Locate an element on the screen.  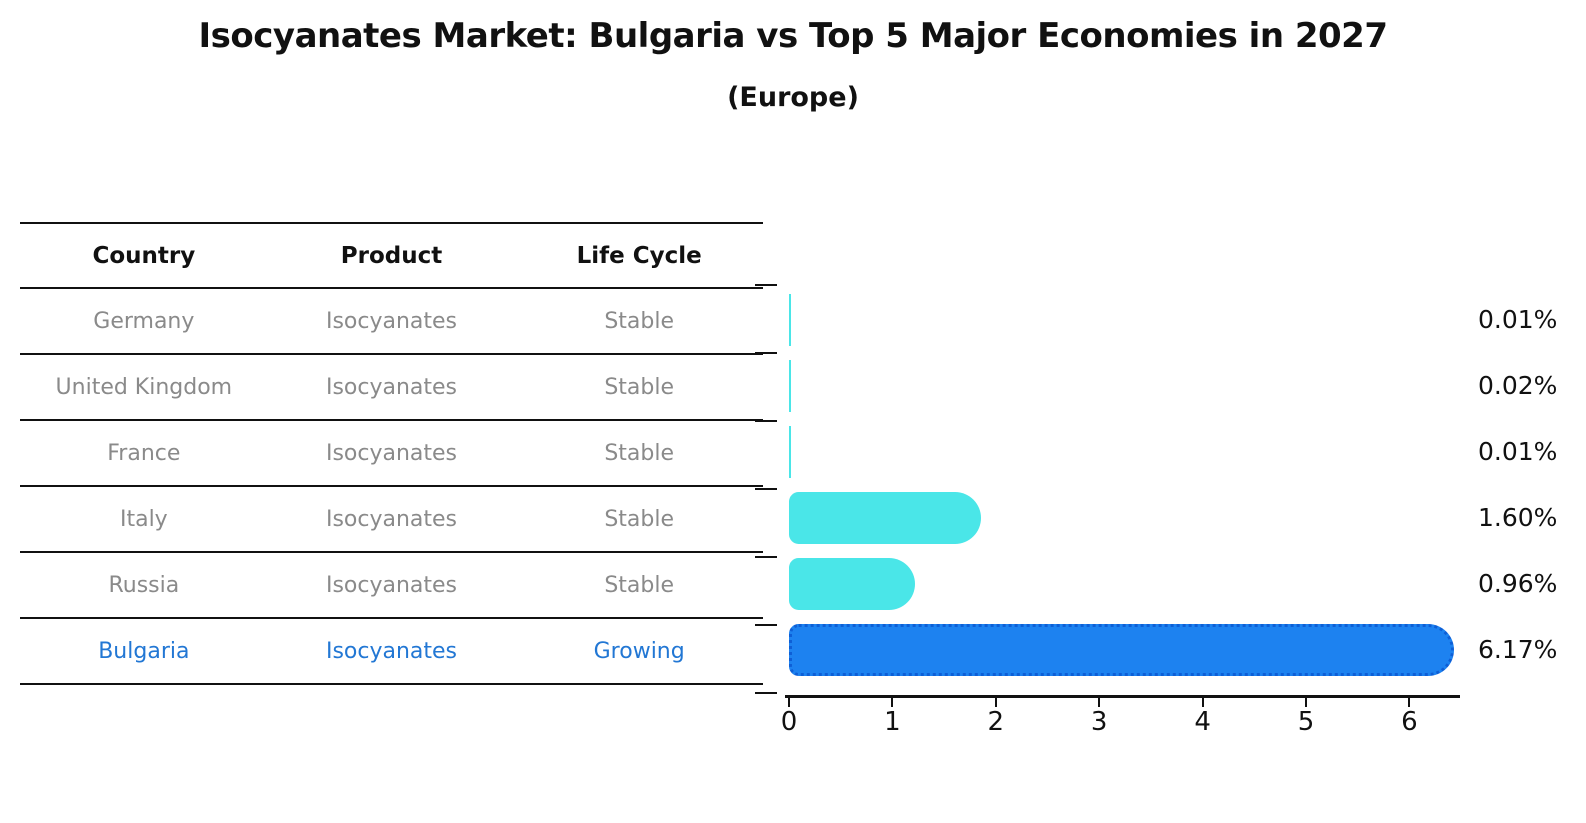
table-row-russia: Russia Isocyanates Stable is located at coordinates (391, 586).